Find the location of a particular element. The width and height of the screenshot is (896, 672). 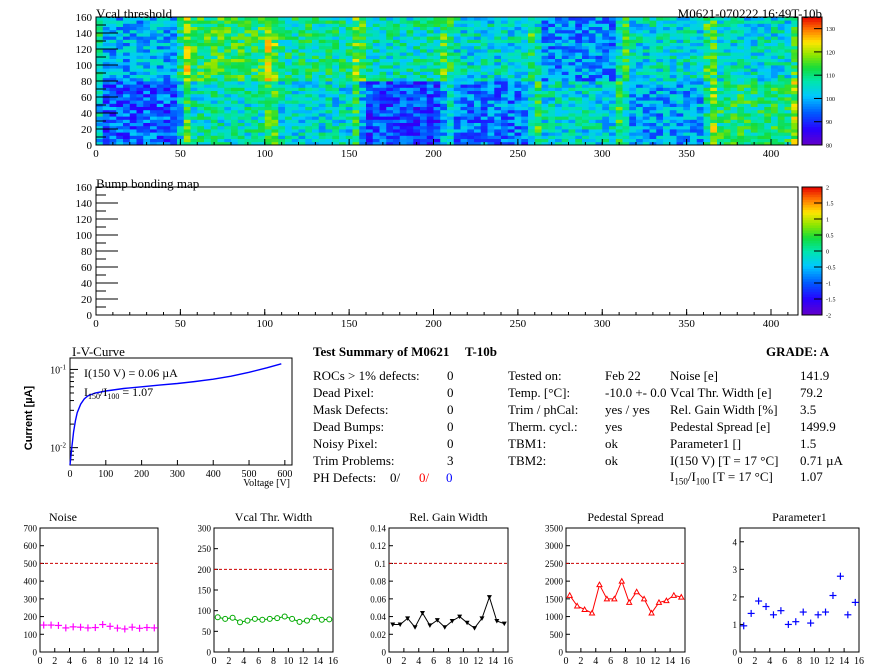

result-label: Rel. Gain Width [%] is located at coordinates (724, 409).